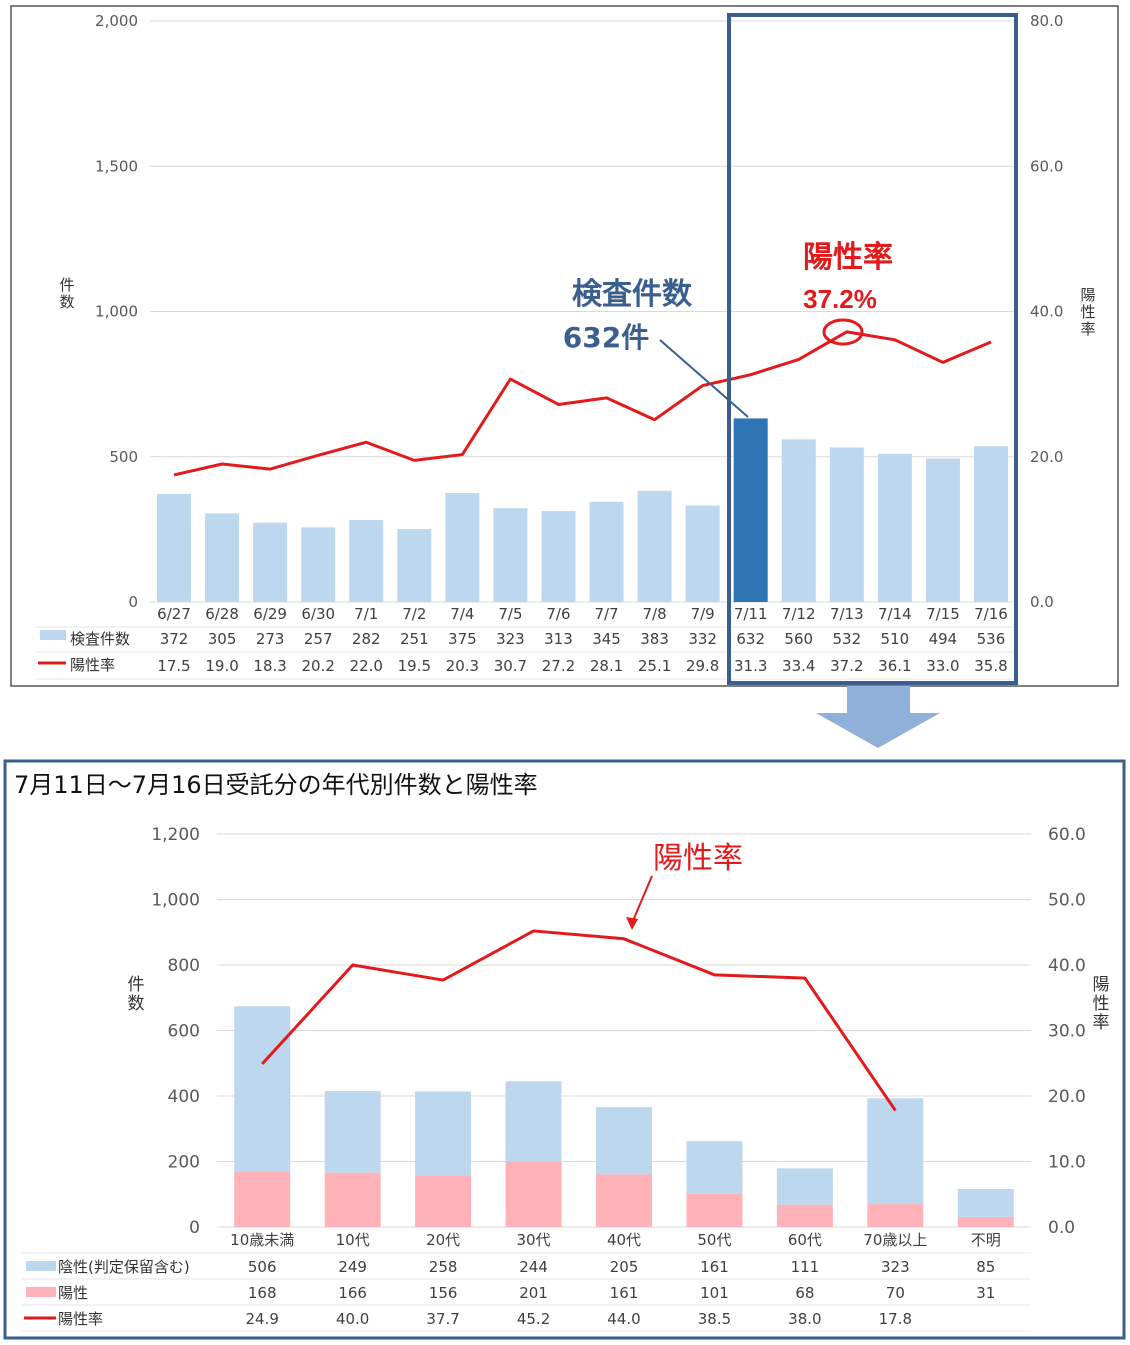 This screenshot has width=1130, height=1345. What do you see at coordinates (895, 1293) in the screenshot?
I see `table-positive-value: 70` at bounding box center [895, 1293].